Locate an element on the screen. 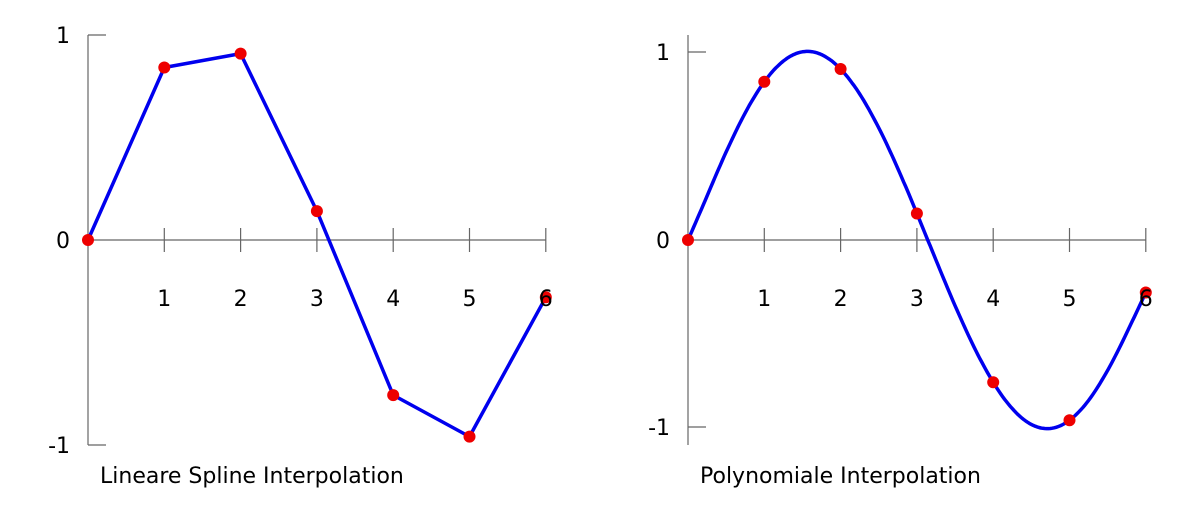 This screenshot has height=520, width=1200. linear-spline-x-tick-label: 2 is located at coordinates (241, 299).